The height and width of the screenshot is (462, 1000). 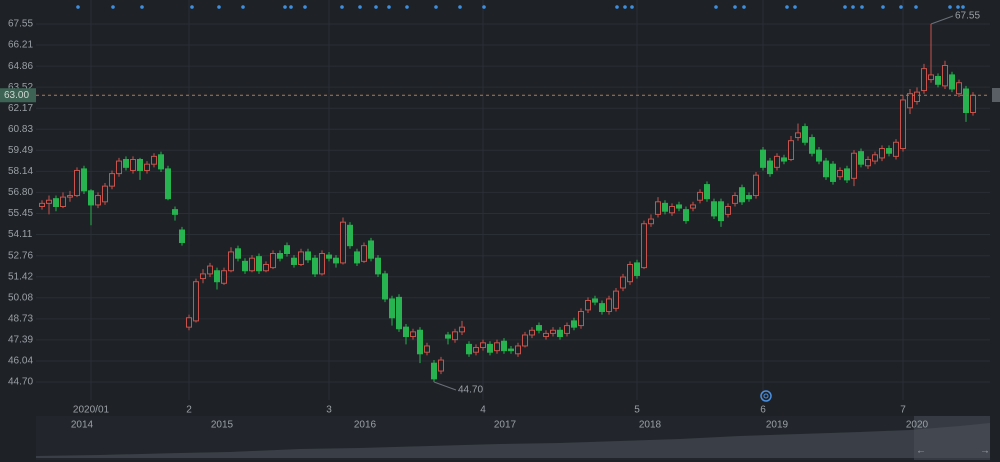 What do you see at coordinates (20, 108) in the screenshot?
I see `y-tick-label: 62.17` at bounding box center [20, 108].